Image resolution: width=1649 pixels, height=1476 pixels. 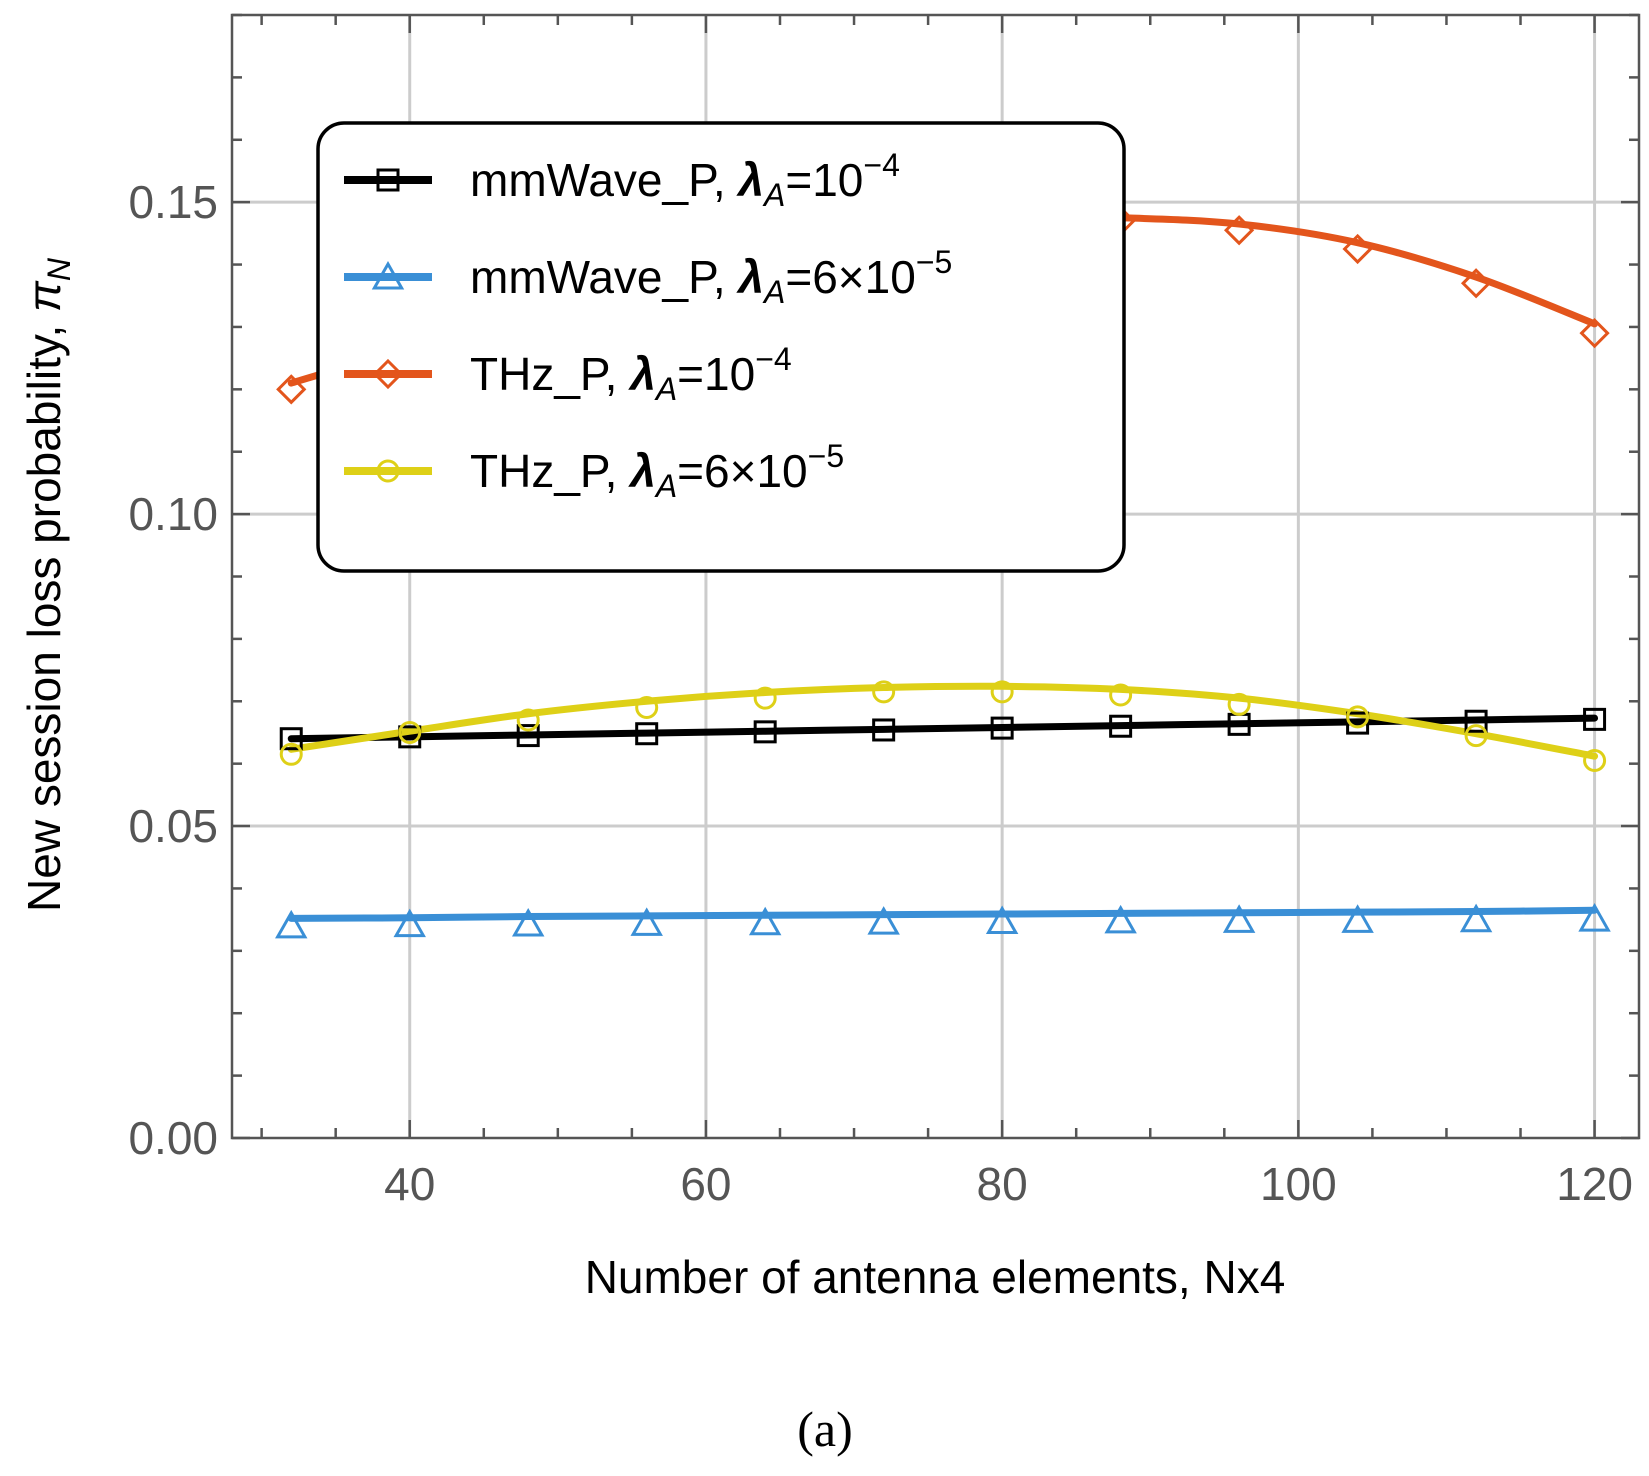 I want to click on legend-marker-triangle, so click(x=388, y=275).